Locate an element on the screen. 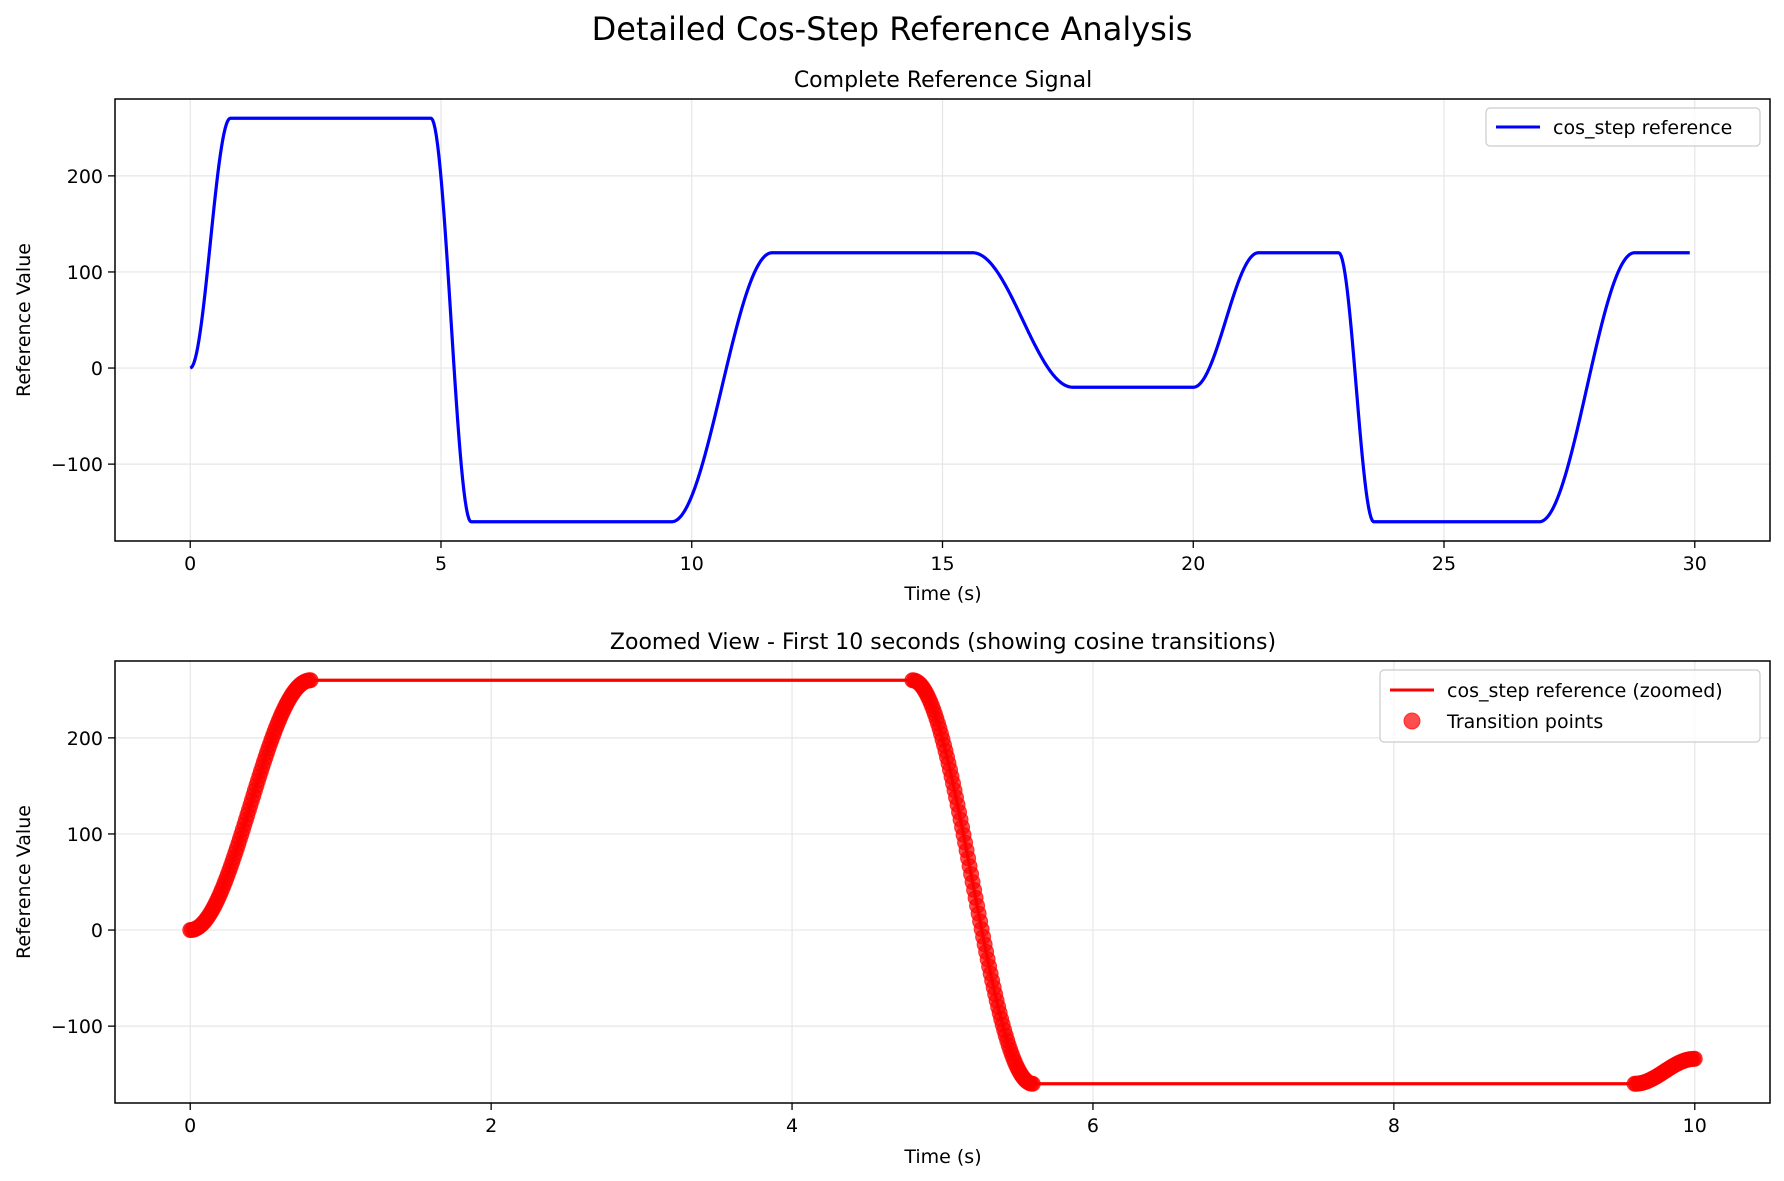 The image size is (1784, 1181). legend: cos_step reference is located at coordinates (1623, 127).